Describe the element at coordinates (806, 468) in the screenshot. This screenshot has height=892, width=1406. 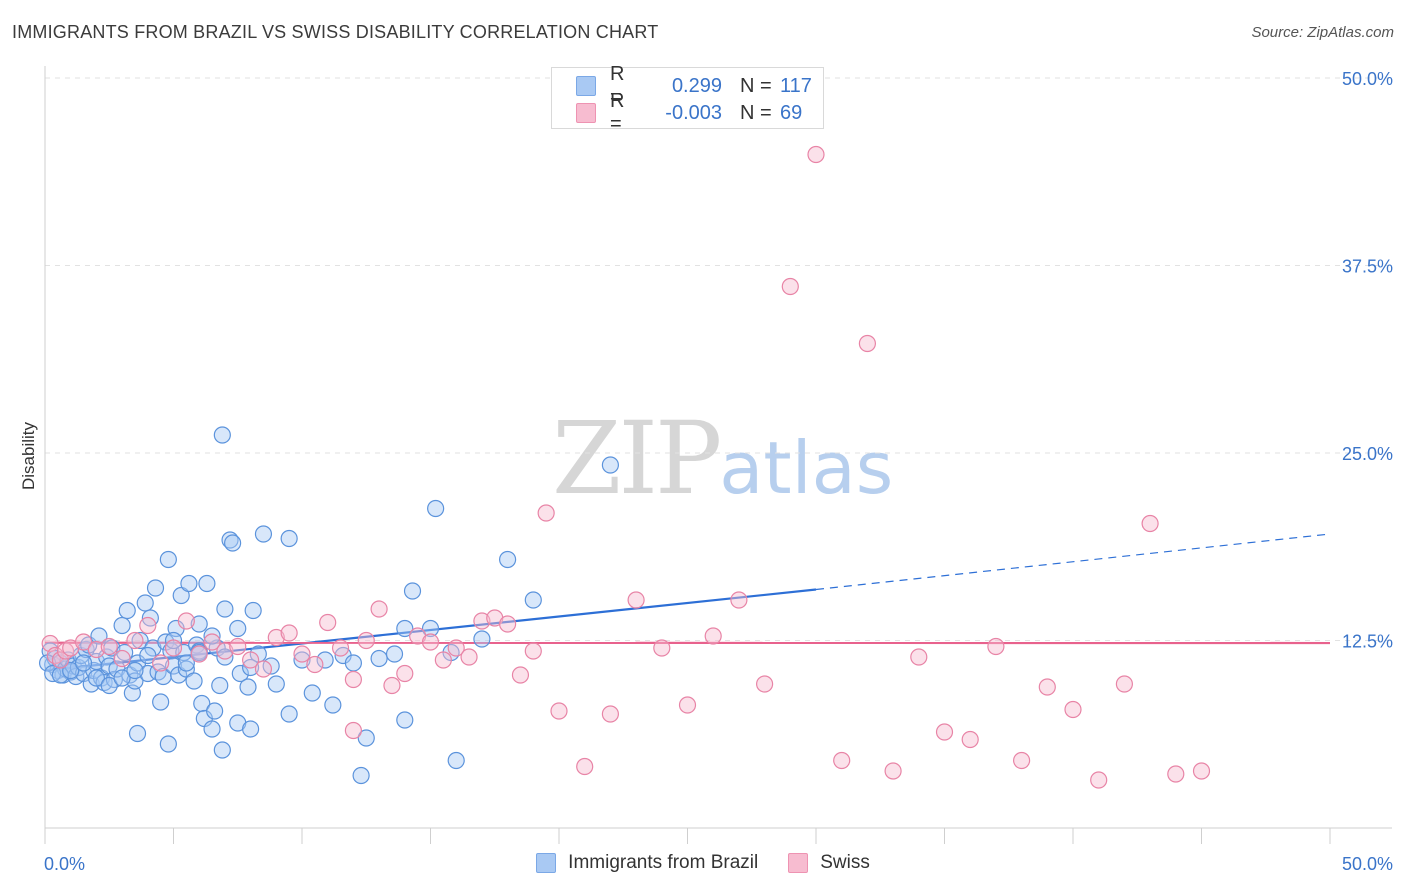
I see `watermark-atlas: atlas` at that location.